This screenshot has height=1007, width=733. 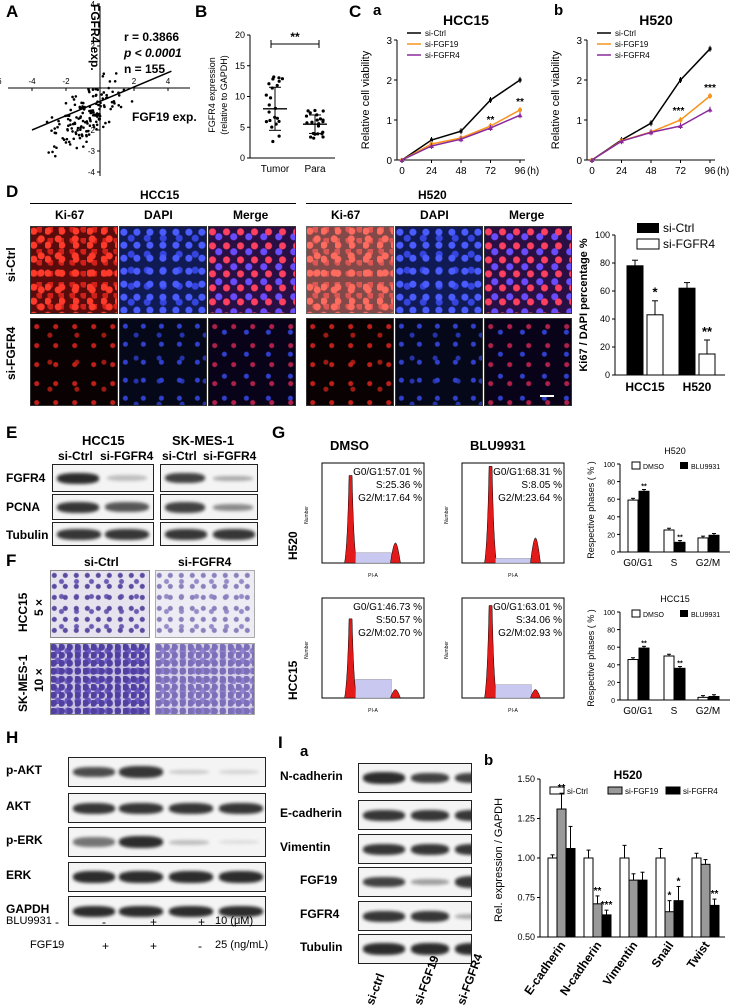 What do you see at coordinates (591, 658) in the screenshot?
I see `y-axis-label: Respective phases ( % )` at bounding box center [591, 658].